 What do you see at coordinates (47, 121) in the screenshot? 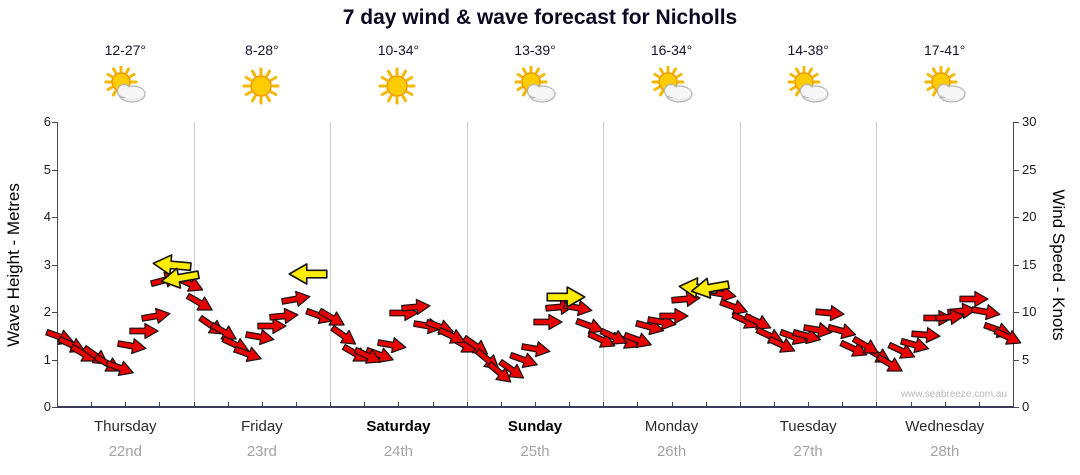
I see `left-axis-tick-label: 6` at bounding box center [47, 121].